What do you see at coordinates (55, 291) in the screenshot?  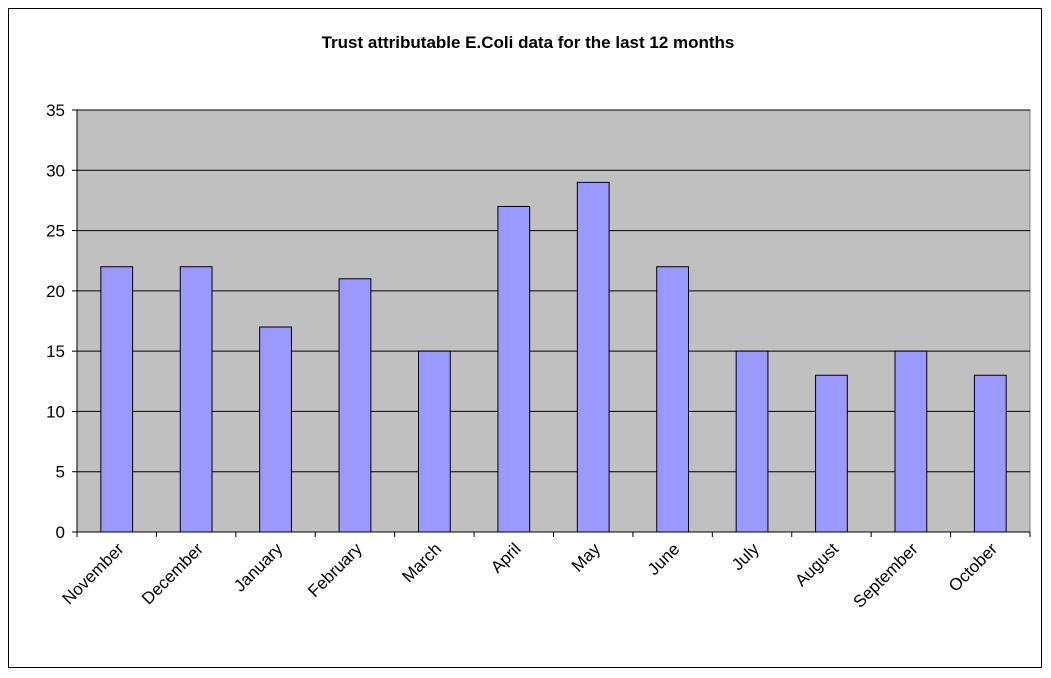 I see `y-tick-label: 20` at bounding box center [55, 291].